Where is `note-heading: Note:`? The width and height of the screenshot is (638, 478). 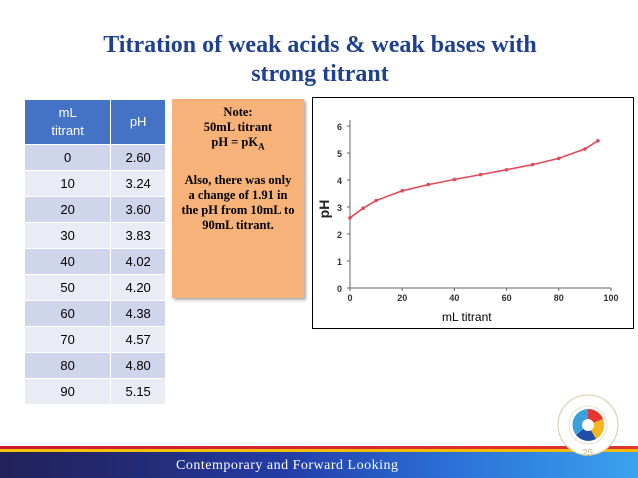 note-heading: Note: is located at coordinates (238, 112).